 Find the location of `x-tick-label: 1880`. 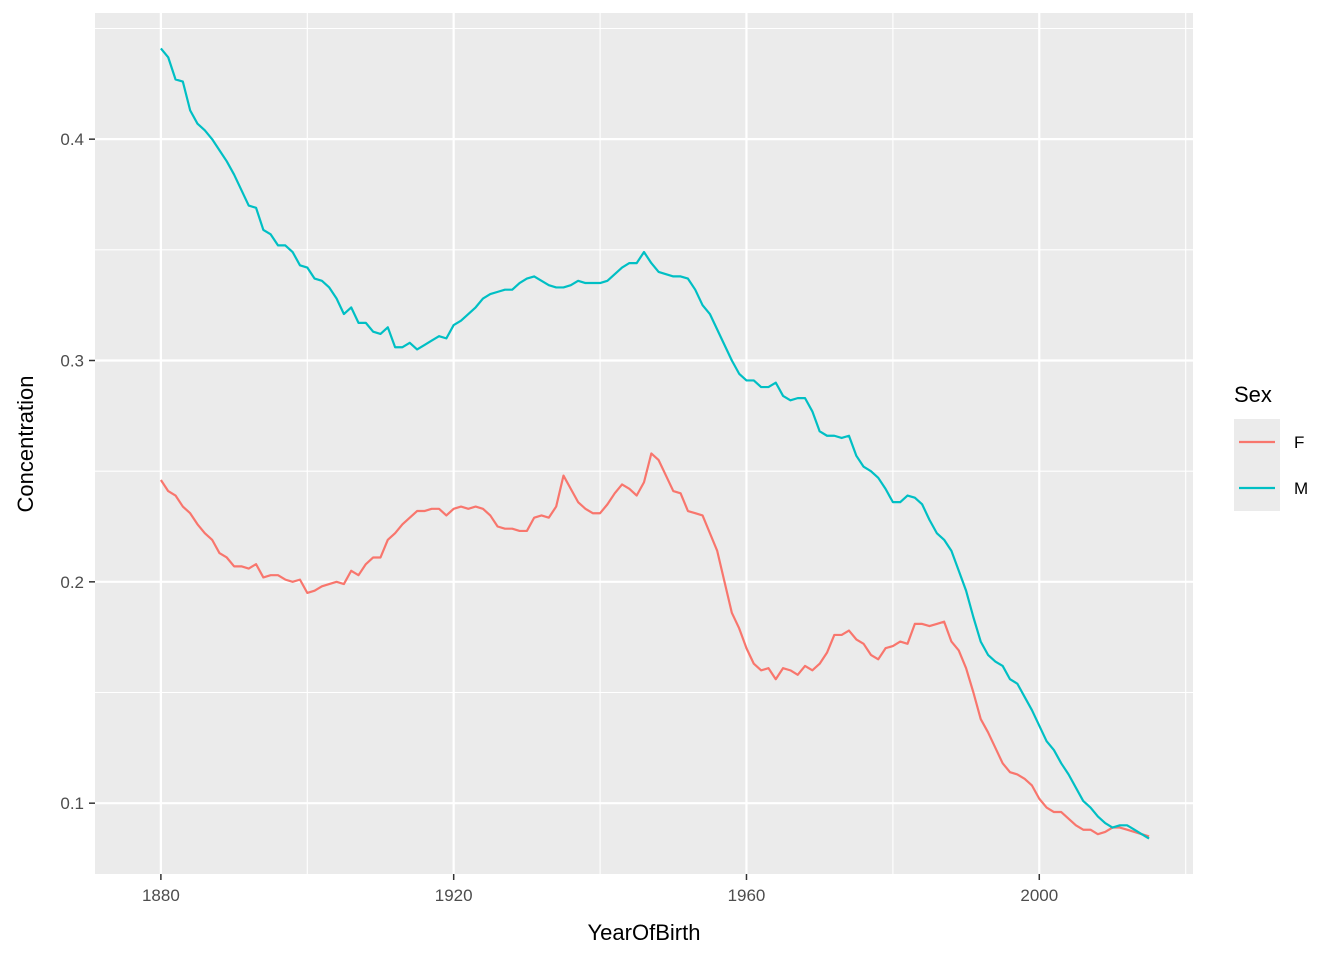

x-tick-label: 1880 is located at coordinates (161, 895).